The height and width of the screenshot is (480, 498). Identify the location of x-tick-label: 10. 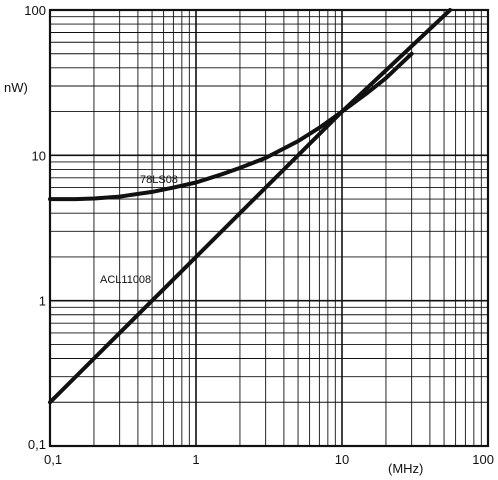
(342, 459).